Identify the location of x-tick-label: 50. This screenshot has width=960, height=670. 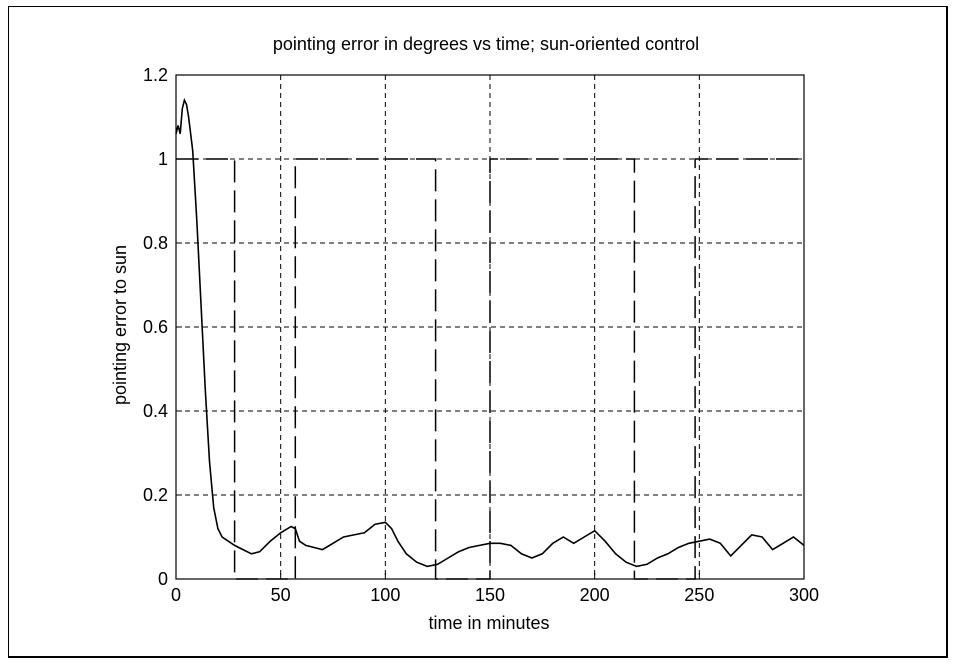
(281, 595).